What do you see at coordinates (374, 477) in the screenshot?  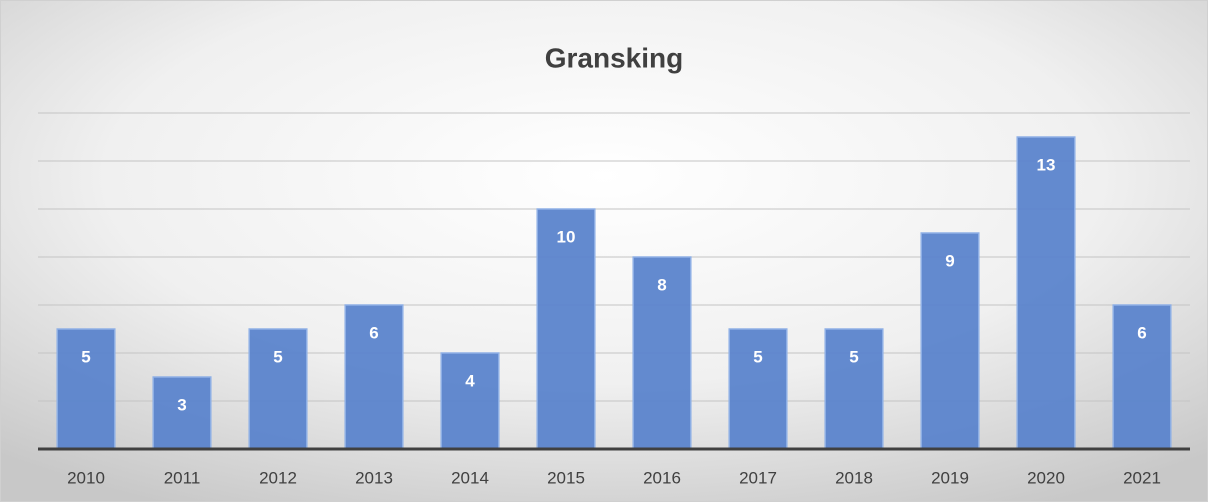 I see `x-tick-label: 2013` at bounding box center [374, 477].